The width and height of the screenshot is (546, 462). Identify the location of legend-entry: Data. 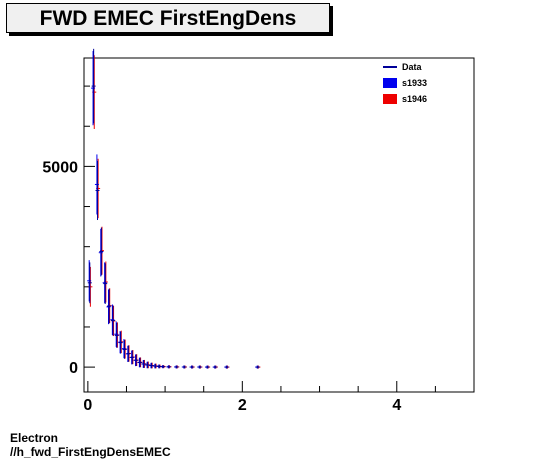
(403, 67).